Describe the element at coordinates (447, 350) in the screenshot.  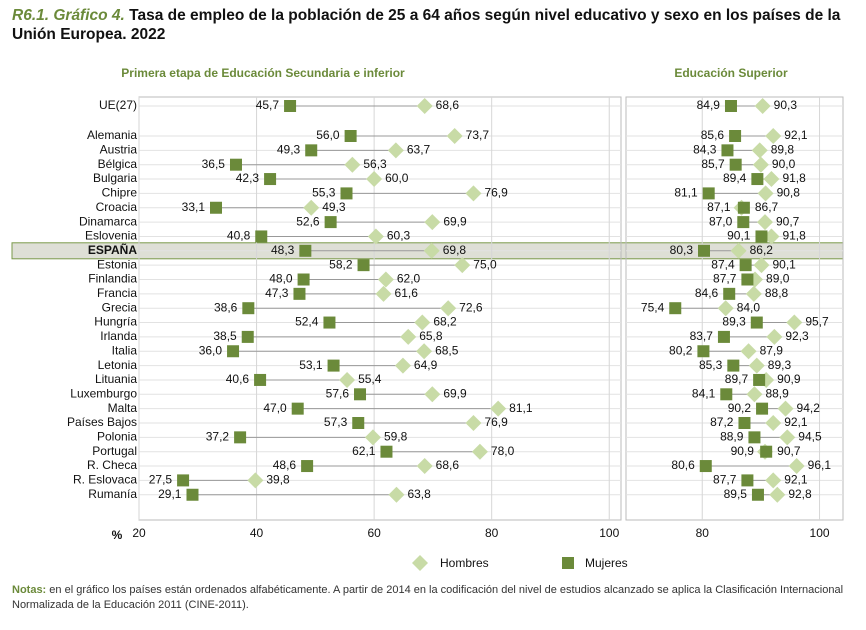
I see `value-label: 68,5` at that location.